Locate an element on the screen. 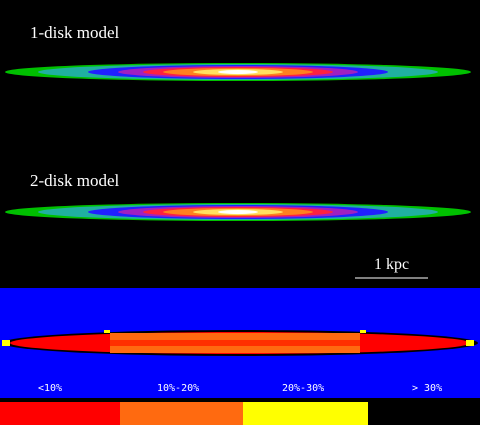  panel-label: 1-disk model is located at coordinates (75, 32).